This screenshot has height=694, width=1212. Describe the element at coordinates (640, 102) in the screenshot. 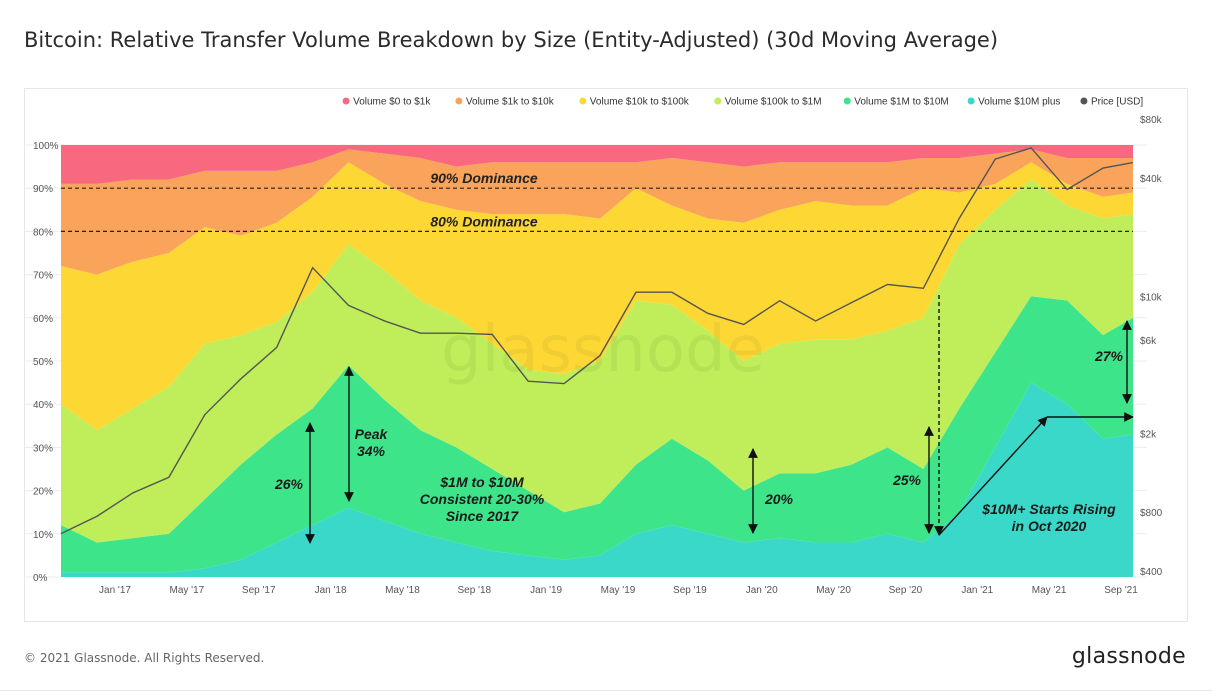

I see `legend-label: Volume $10k to $100k` at that location.